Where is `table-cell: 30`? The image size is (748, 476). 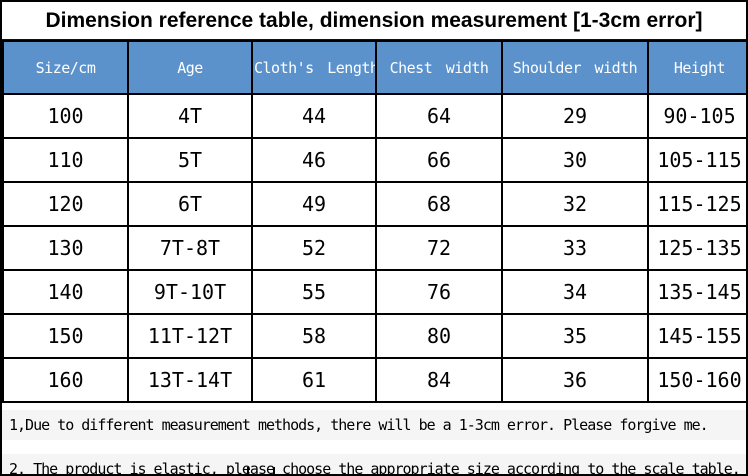 table-cell: 30 is located at coordinates (575, 160).